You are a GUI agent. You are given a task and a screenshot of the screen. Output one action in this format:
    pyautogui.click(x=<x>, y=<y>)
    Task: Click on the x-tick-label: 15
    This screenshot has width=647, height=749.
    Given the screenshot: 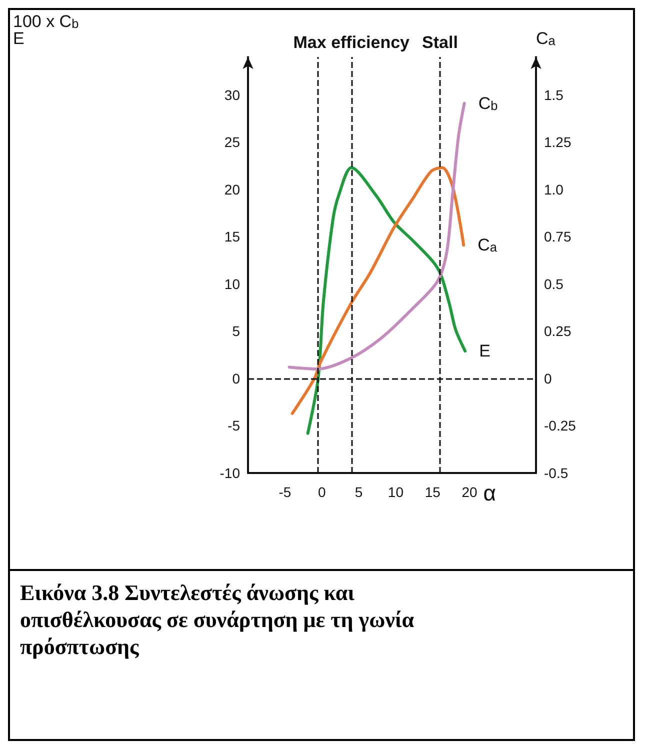 What is the action you would take?
    pyautogui.click(x=432, y=492)
    